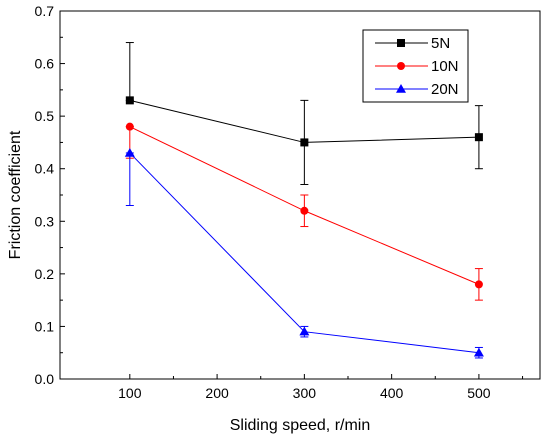 This screenshot has width=550, height=439. Describe the element at coordinates (412, 43) in the screenshot. I see `legend-item-5N: 5N` at that location.